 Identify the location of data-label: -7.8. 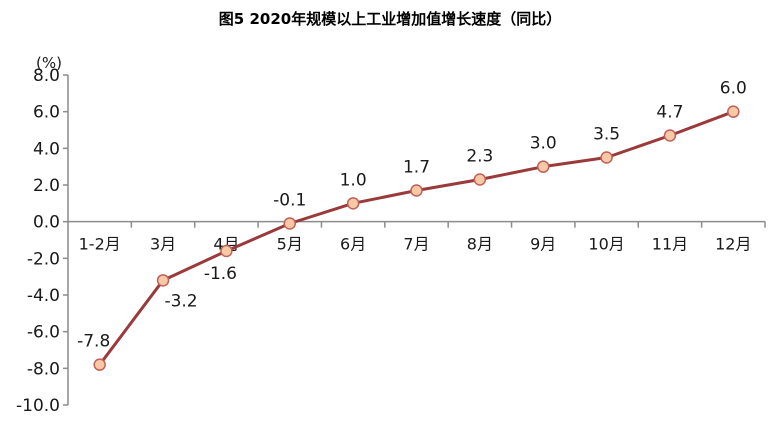
(93, 342).